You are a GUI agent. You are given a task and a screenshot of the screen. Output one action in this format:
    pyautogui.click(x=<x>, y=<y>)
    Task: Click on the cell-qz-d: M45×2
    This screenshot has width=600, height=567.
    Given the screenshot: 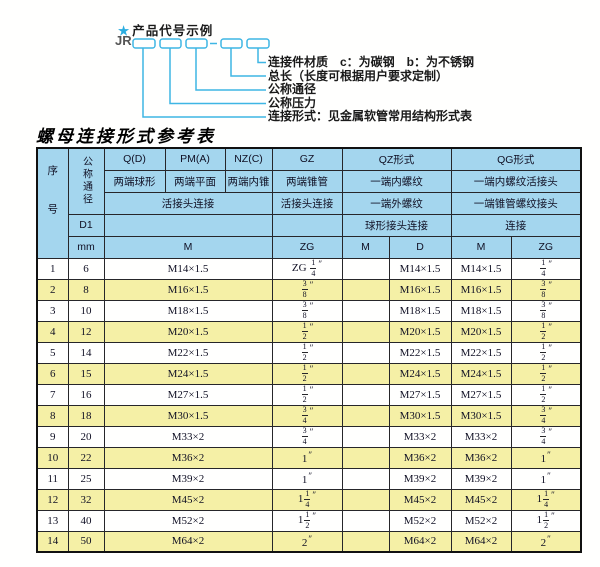 What is the action you would take?
    pyautogui.click(x=420, y=499)
    